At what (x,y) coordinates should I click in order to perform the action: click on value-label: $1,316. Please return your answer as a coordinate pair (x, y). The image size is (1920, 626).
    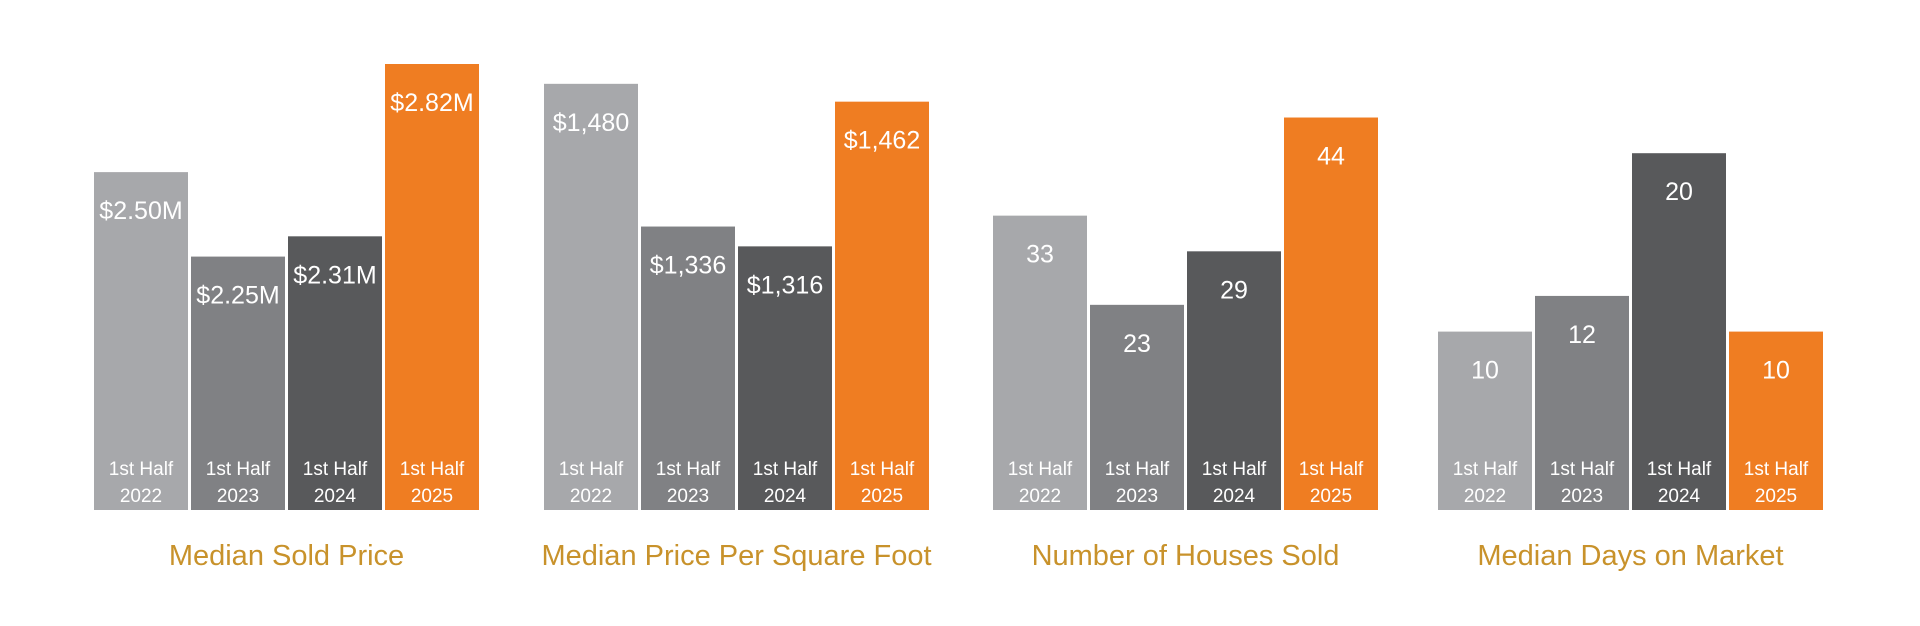
    Looking at the image, I should click on (785, 285).